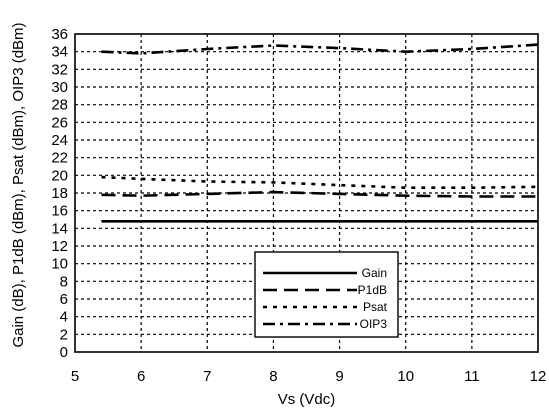  Describe the element at coordinates (64, 317) in the screenshot. I see `y-tick-label: 4` at that location.